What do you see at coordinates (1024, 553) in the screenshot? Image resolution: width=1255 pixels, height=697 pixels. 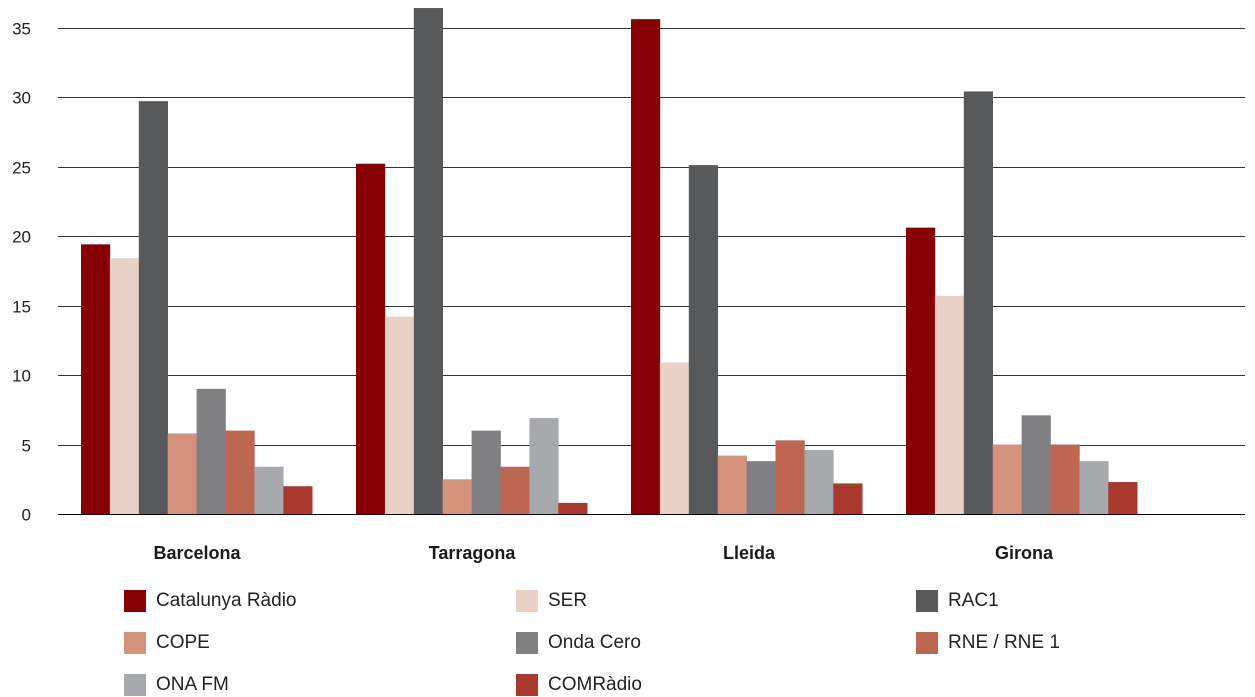 I see `x-tick-label: Girona` at bounding box center [1024, 553].